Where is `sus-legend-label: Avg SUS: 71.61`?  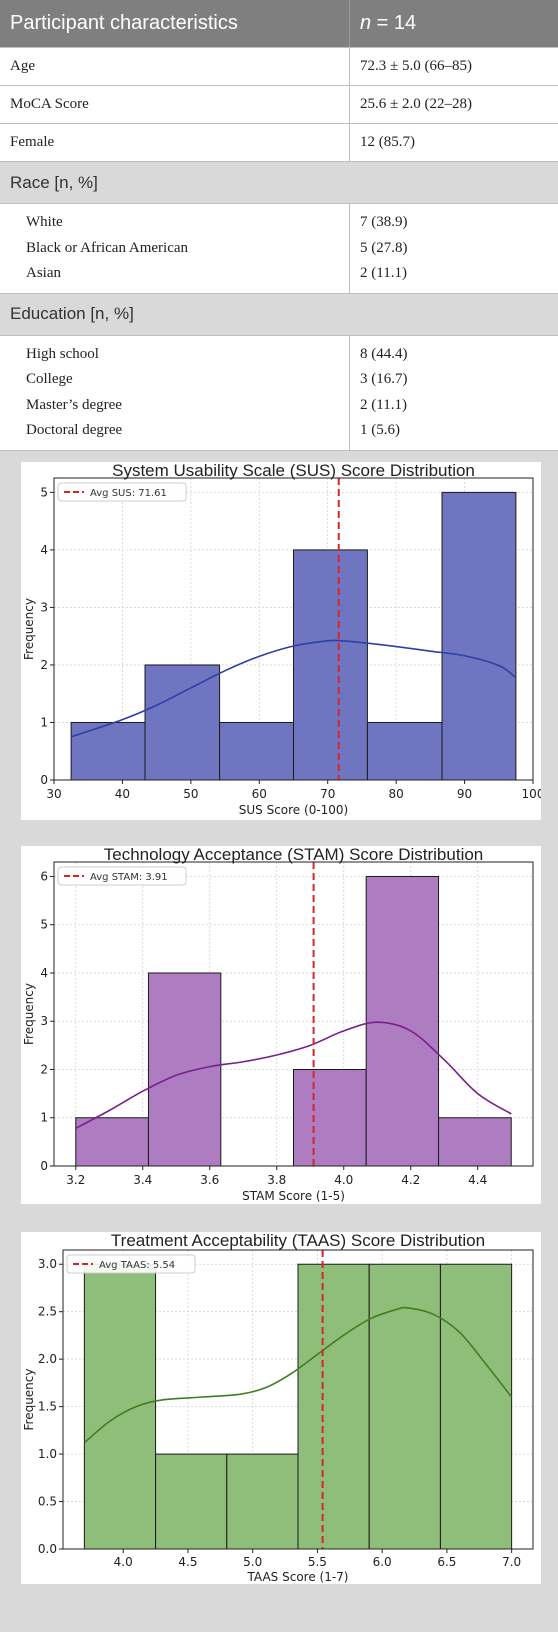
sus-legend-label: Avg SUS: 71.61 is located at coordinates (128, 493).